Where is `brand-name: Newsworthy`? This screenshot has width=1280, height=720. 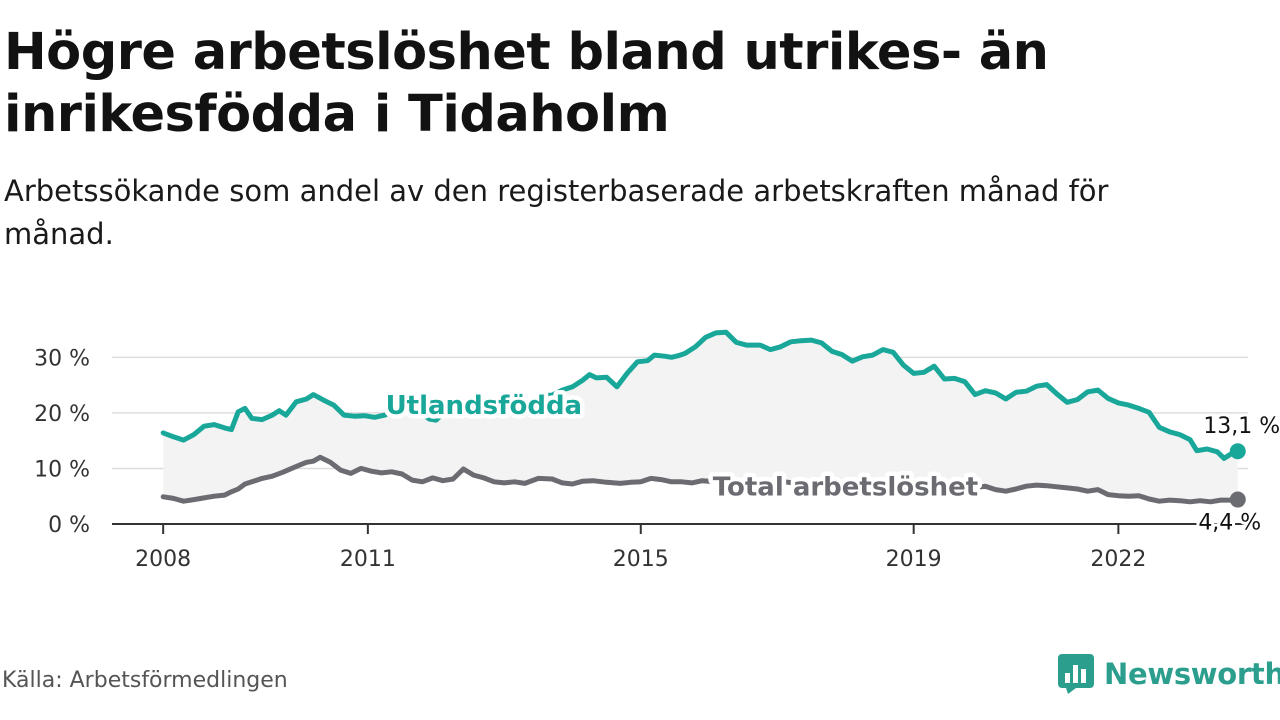 brand-name: Newsworthy is located at coordinates (1192, 674).